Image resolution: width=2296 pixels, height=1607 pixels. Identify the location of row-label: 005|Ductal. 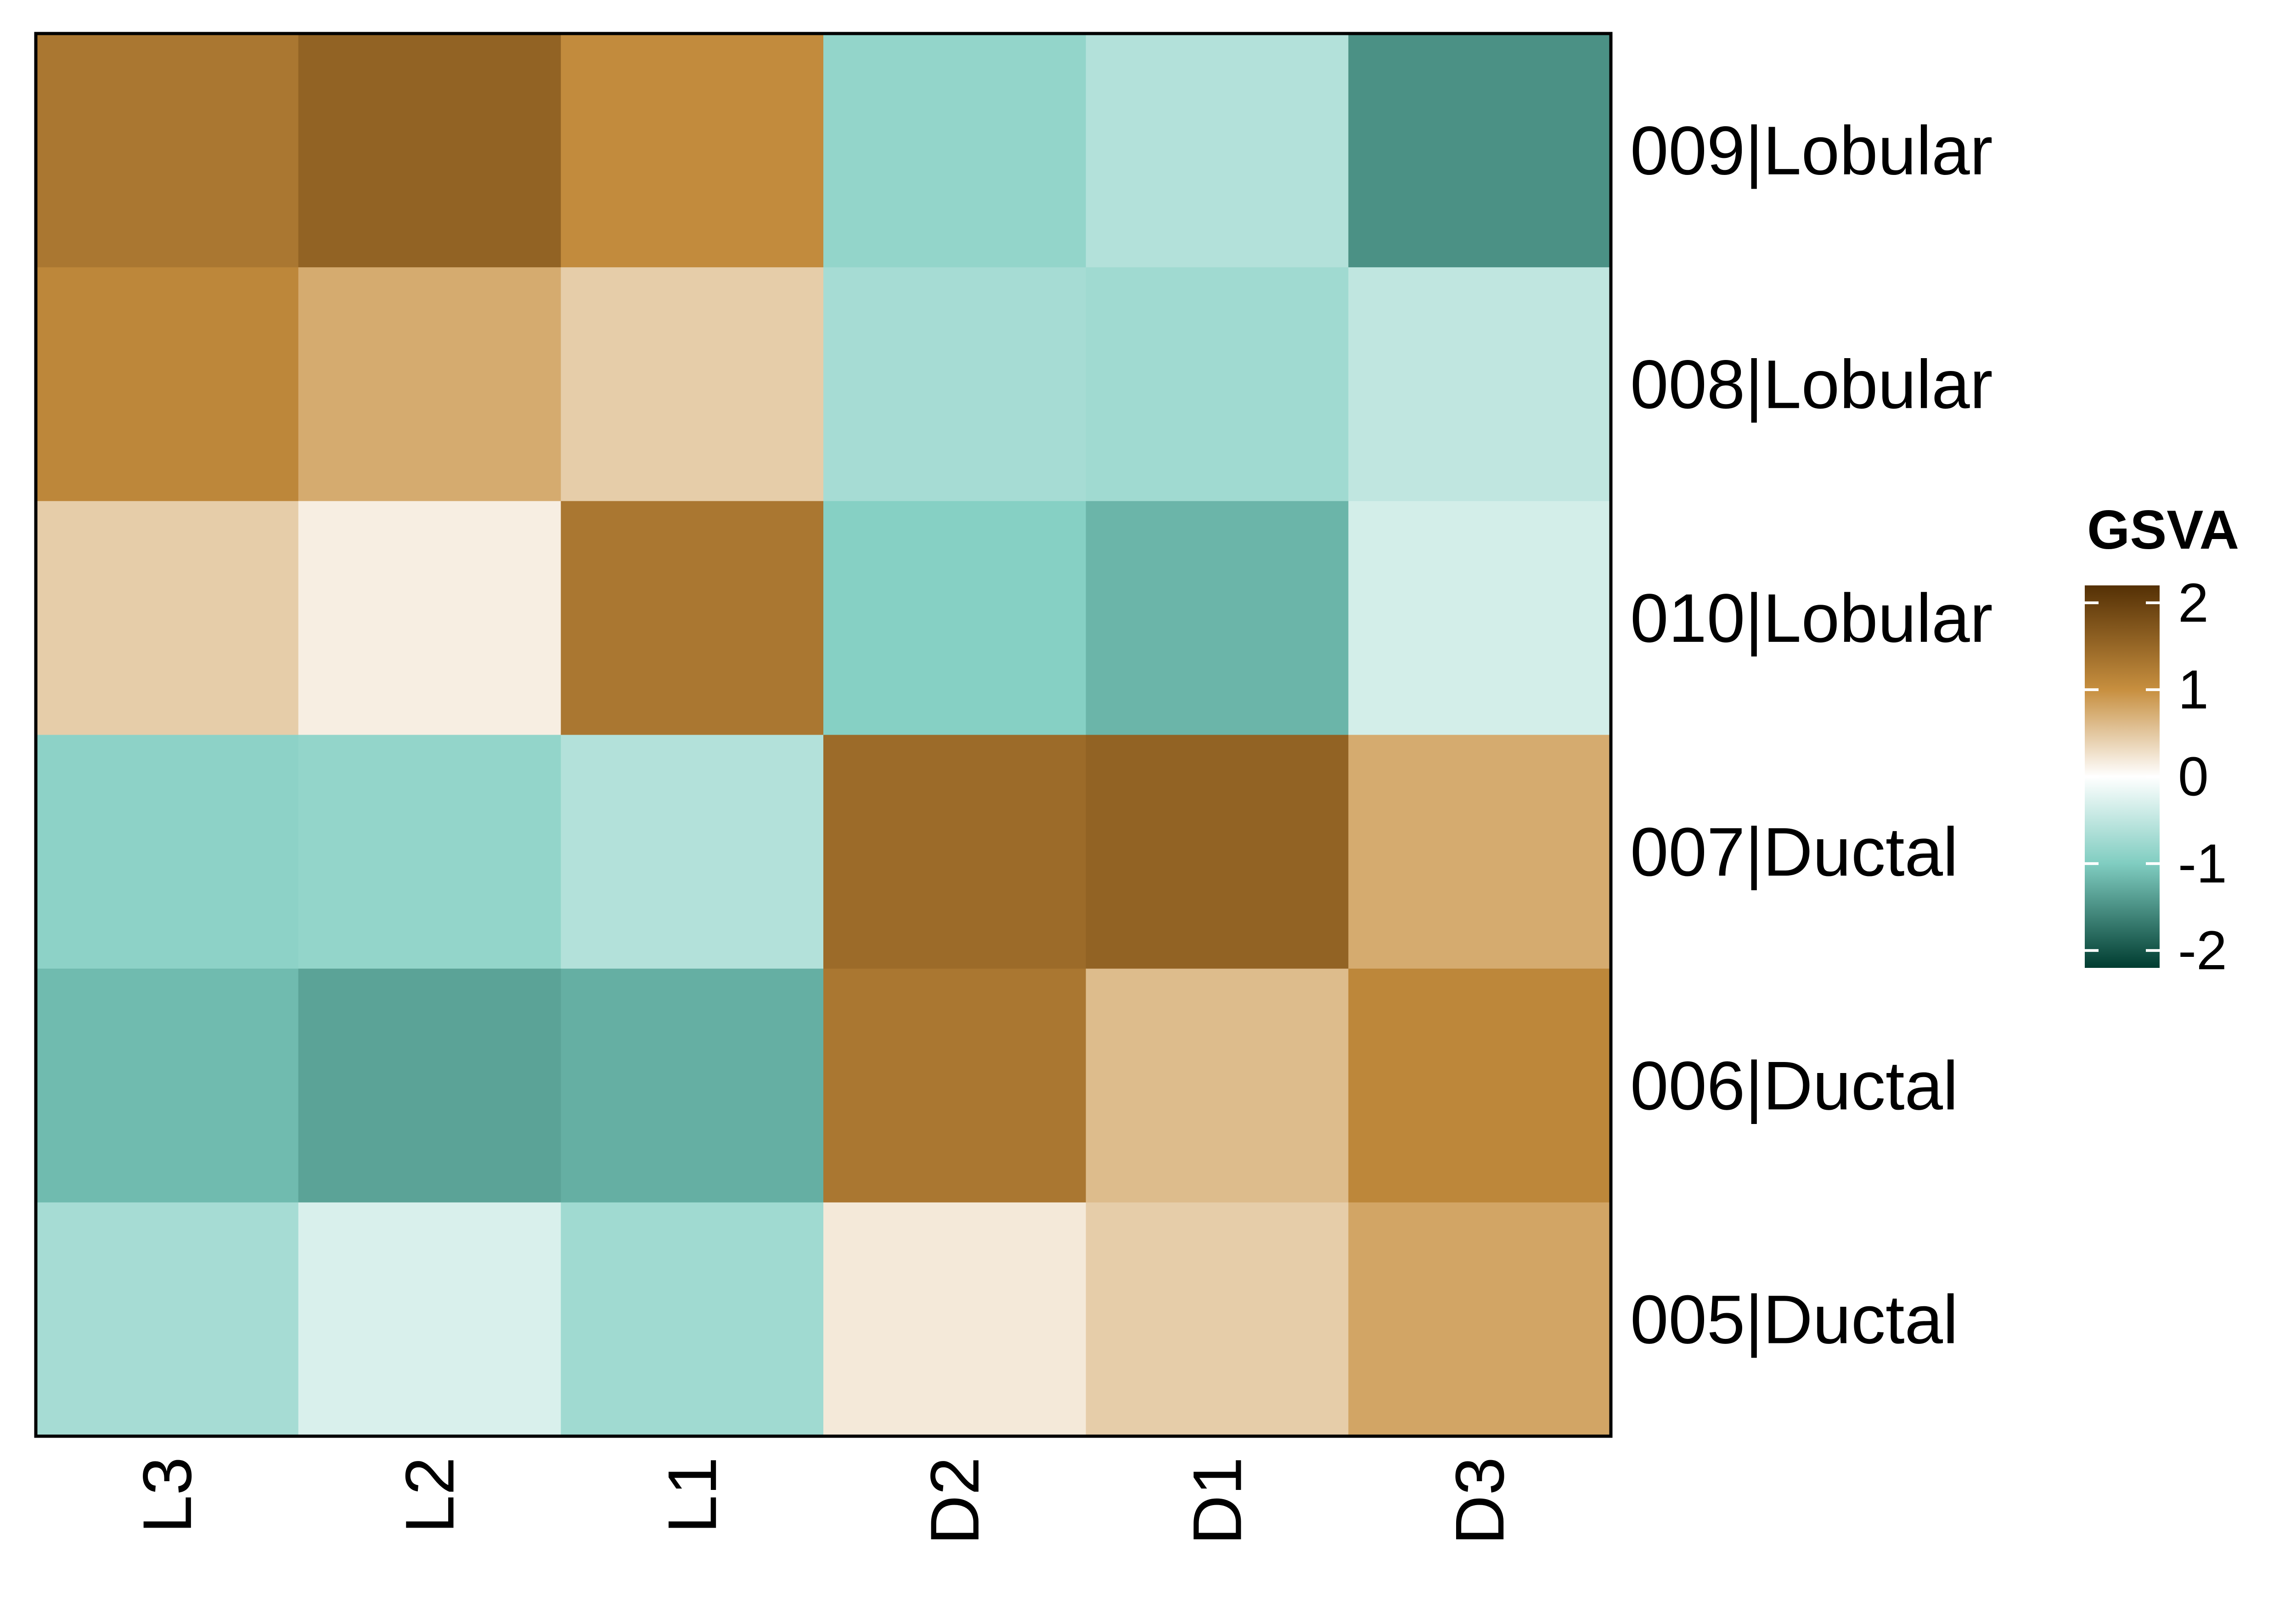
(1794, 1319).